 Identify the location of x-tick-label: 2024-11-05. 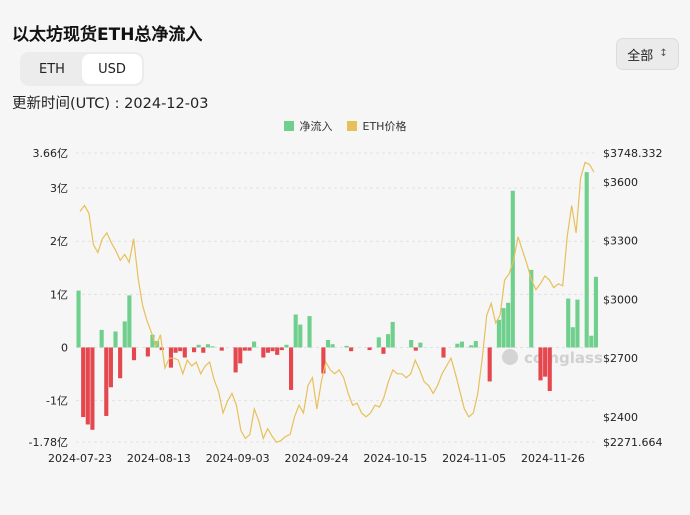
(474, 458).